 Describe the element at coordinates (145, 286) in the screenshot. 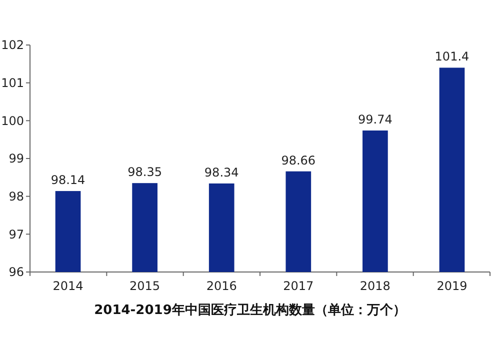

I see `x-tick-label: 2015` at that location.